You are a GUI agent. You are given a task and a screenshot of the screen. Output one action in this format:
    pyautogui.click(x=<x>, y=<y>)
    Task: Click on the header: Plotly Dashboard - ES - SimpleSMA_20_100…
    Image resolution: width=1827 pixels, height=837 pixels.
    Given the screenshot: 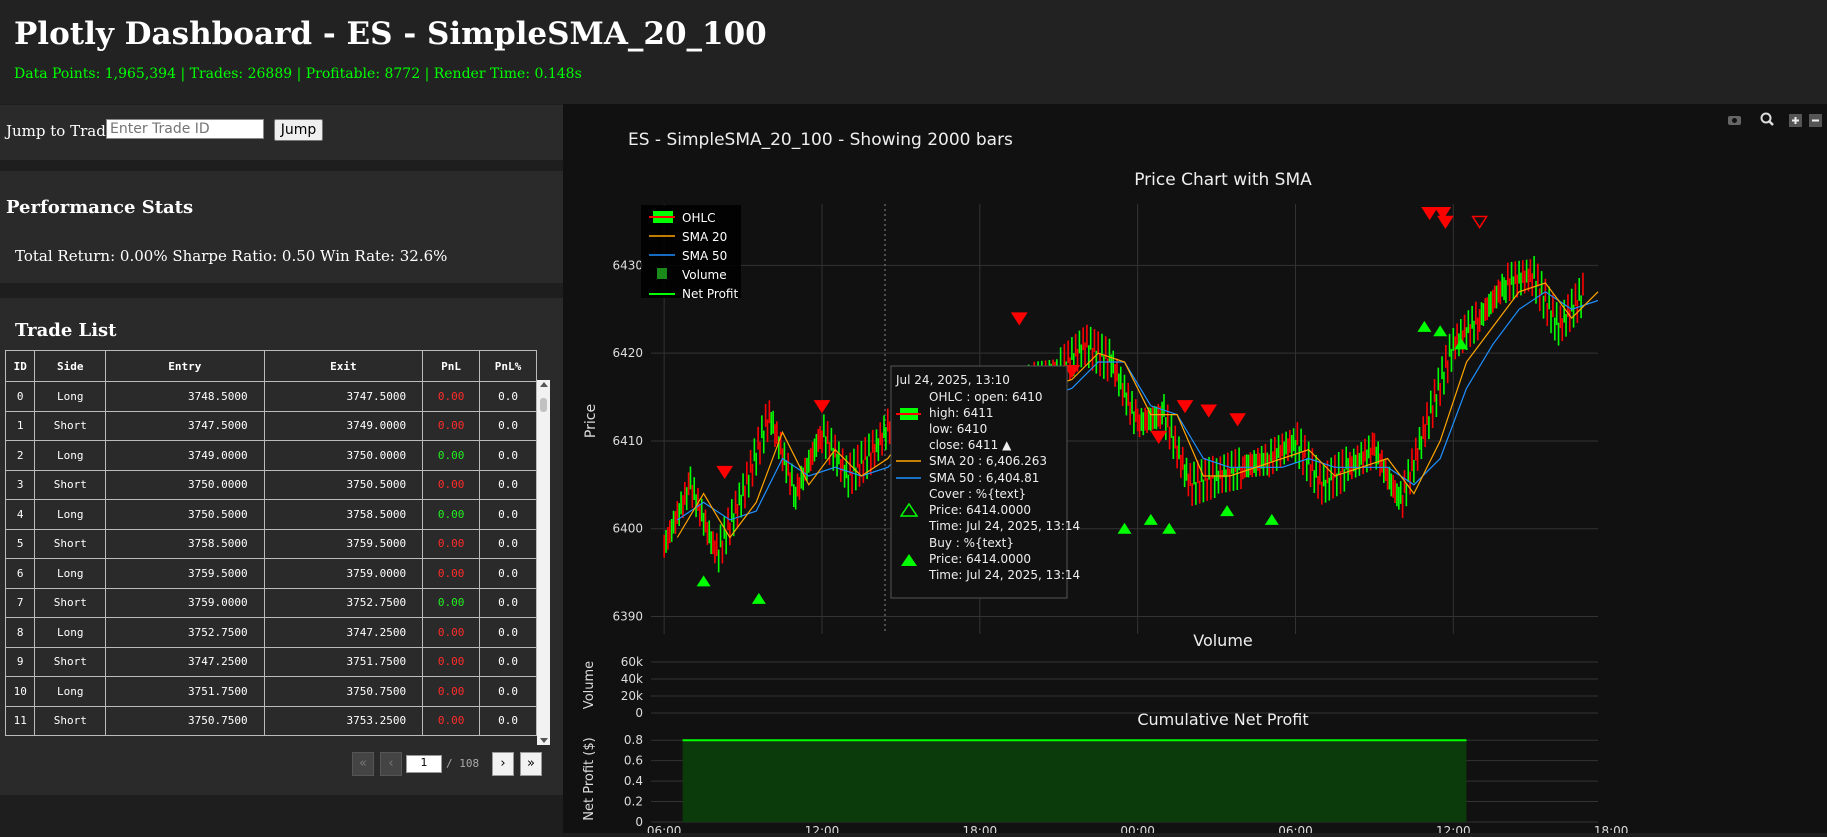 What is the action you would take?
    pyautogui.click(x=913, y=52)
    